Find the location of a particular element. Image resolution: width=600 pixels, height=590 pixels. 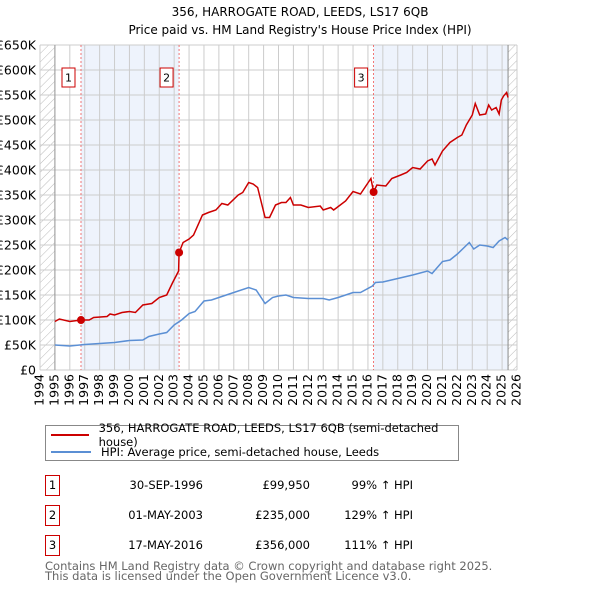

x-tick-label: 2019 is located at coordinates (411, 390).